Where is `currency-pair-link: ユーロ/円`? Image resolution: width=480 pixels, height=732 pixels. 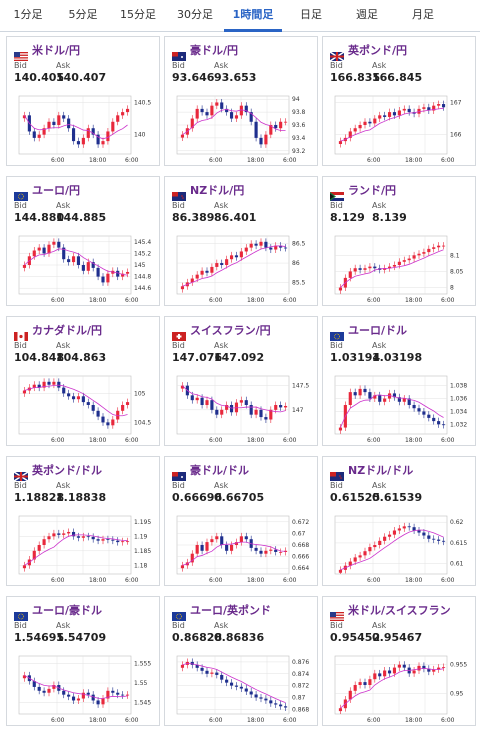 currency-pair-link: ユーロ/円 is located at coordinates (56, 190).